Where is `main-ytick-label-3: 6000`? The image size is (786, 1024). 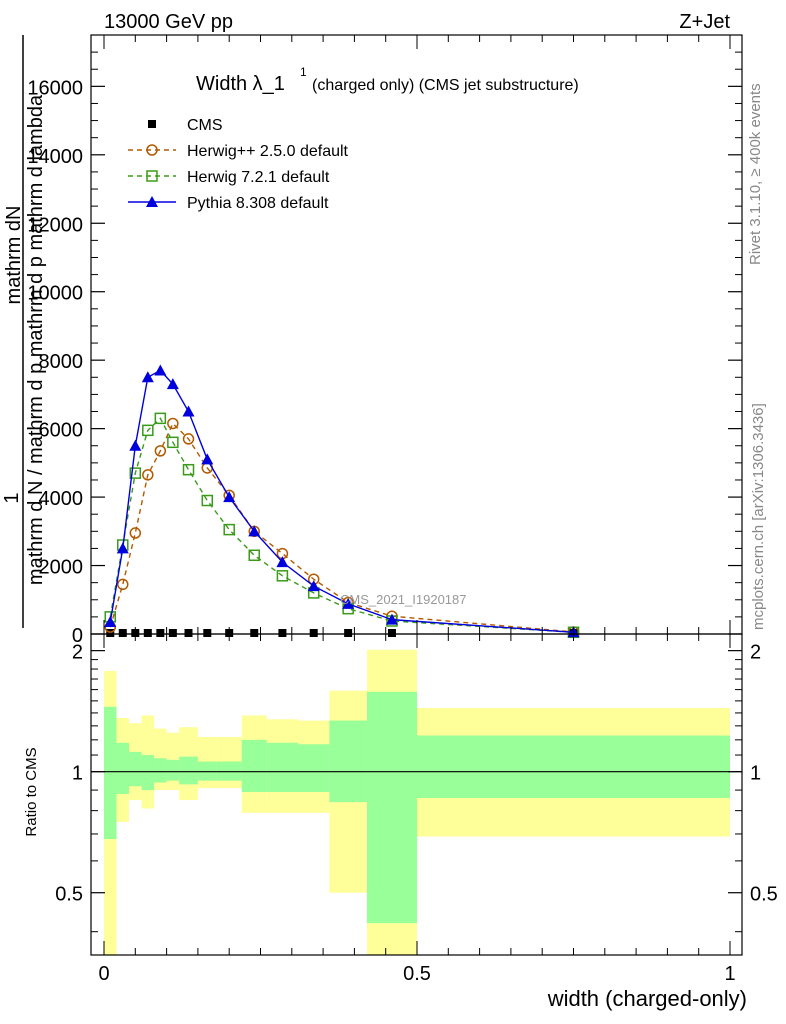 main-ytick-label-3: 6000 is located at coordinates (61, 431).